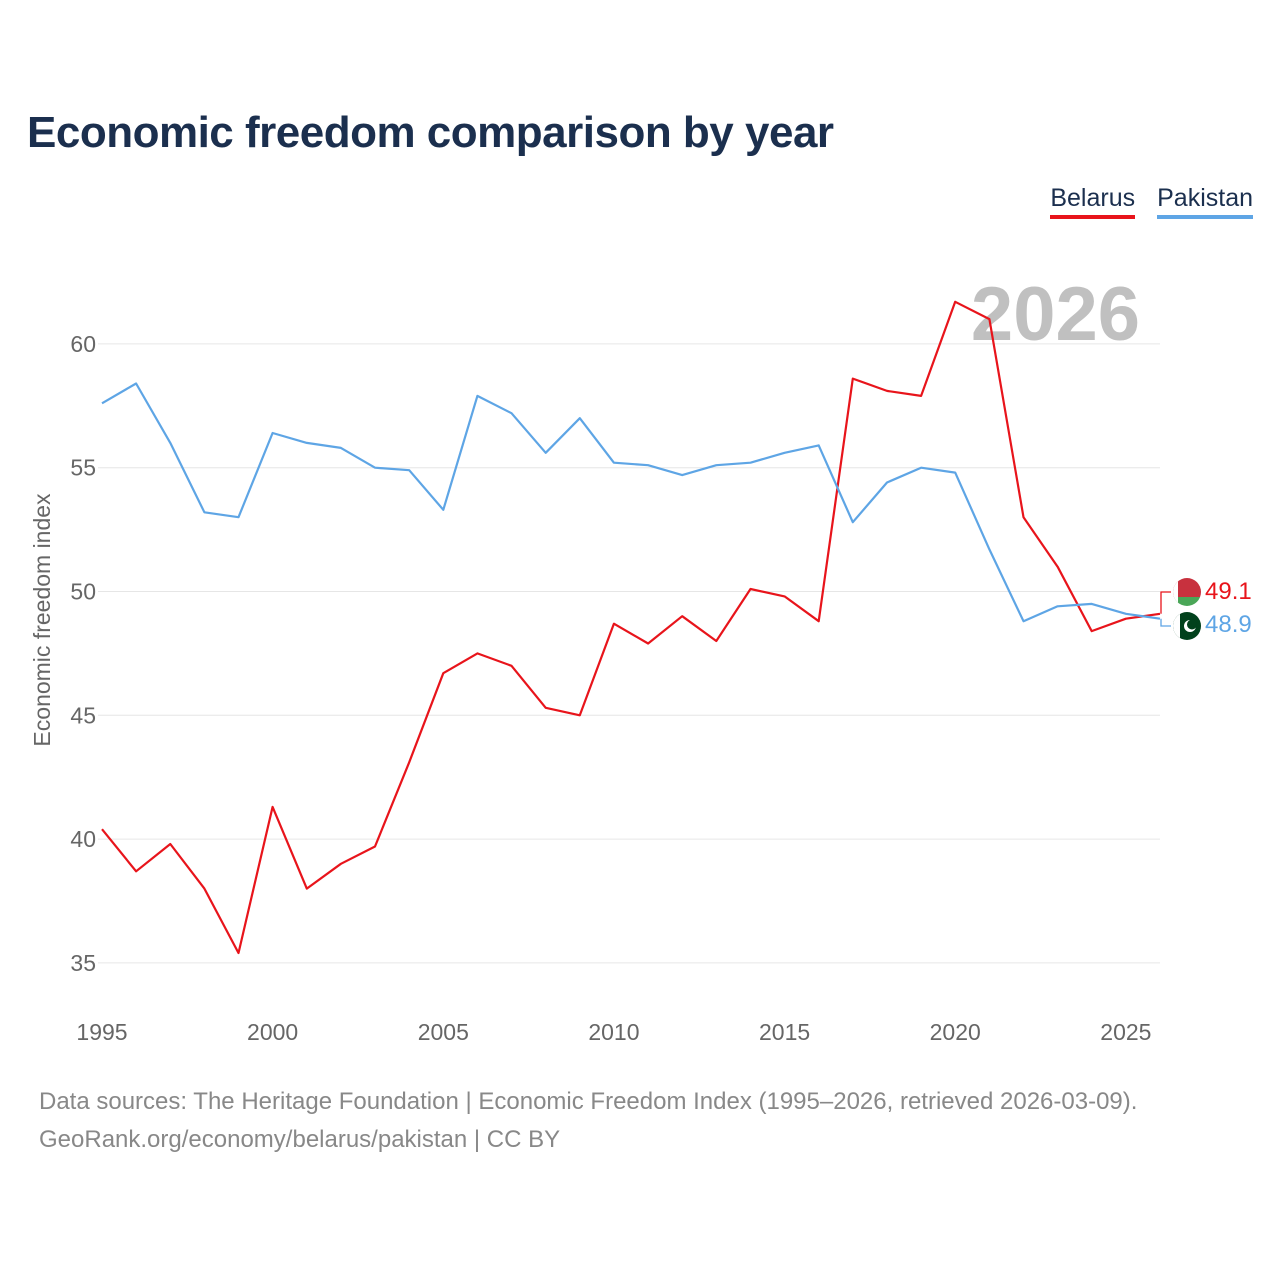 Image resolution: width=1280 pixels, height=1280 pixels. I want to click on end-label-pakistan: 48.9, so click(1228, 624).